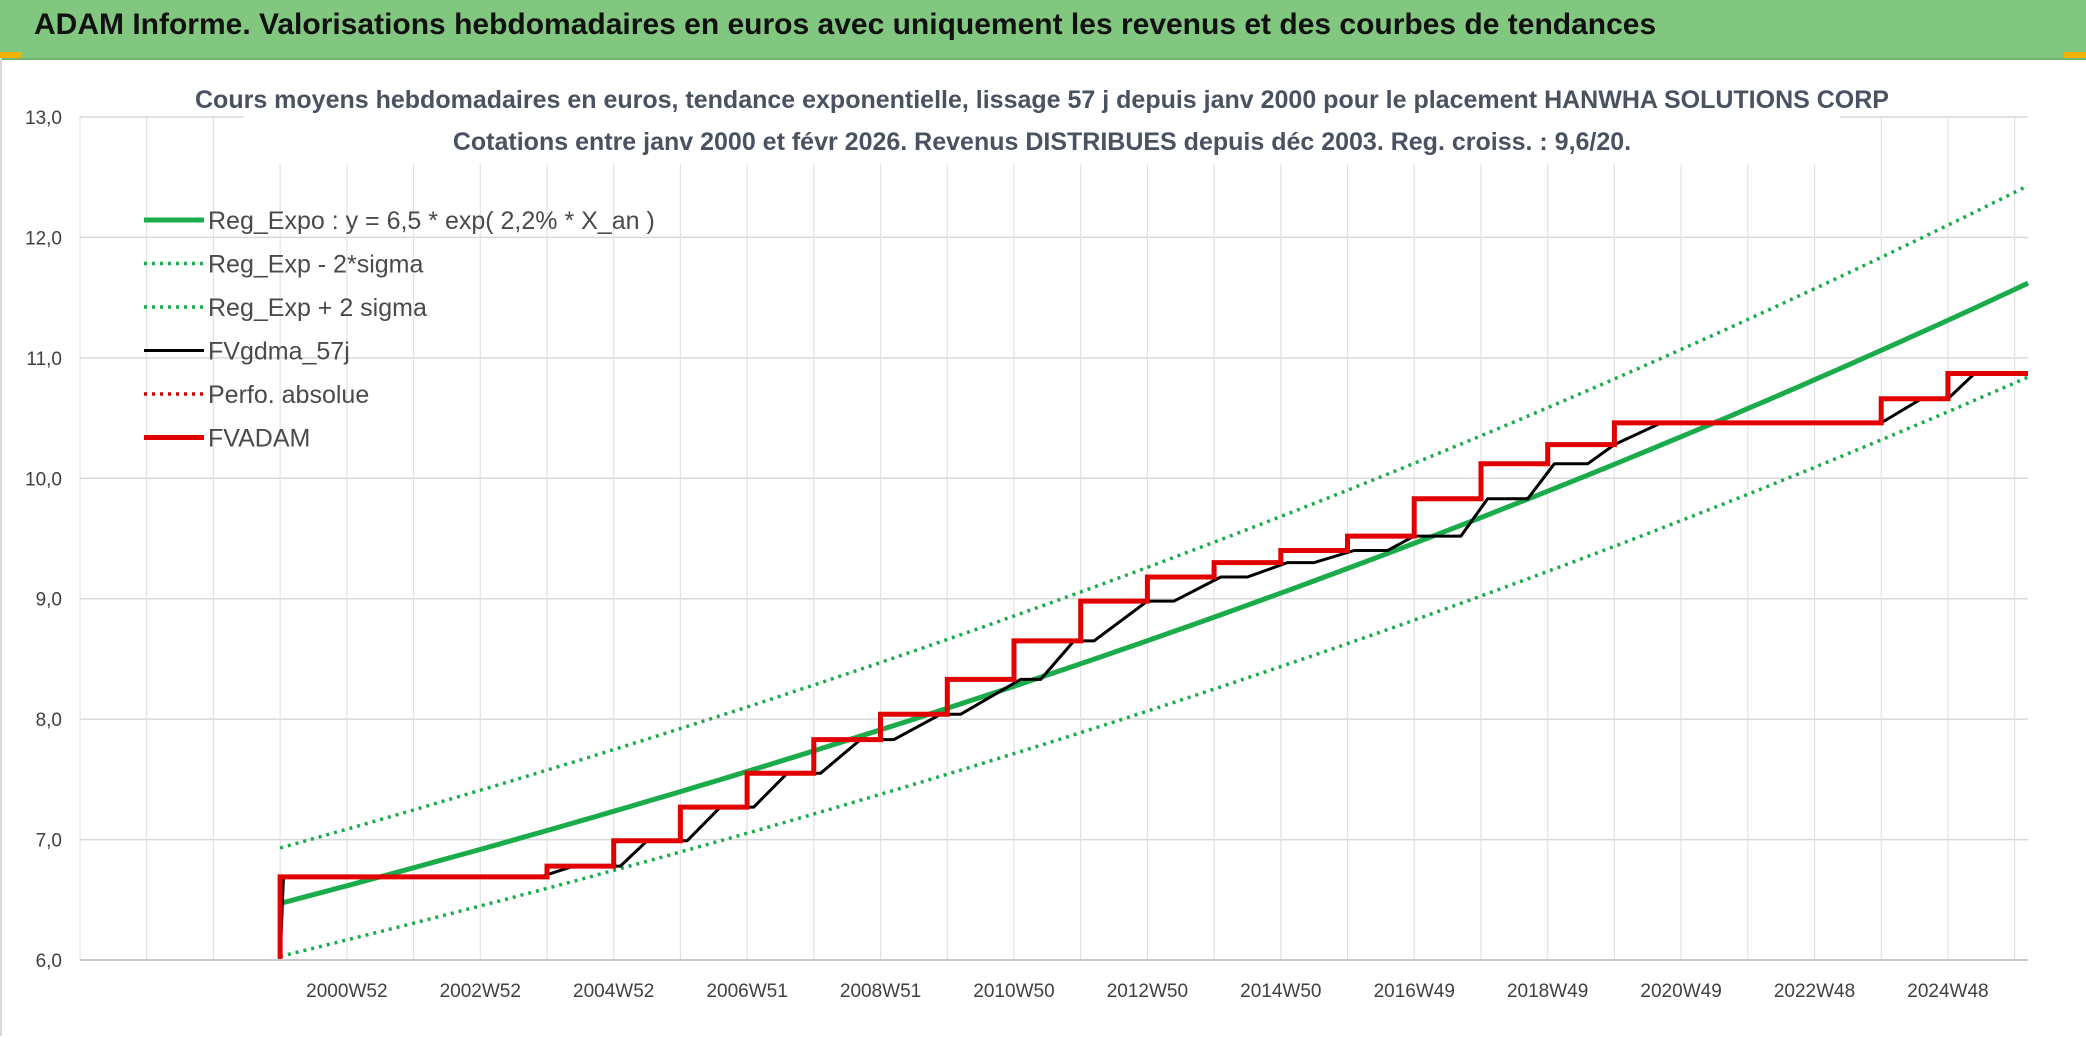  Describe the element at coordinates (1147, 991) in the screenshot. I see `x-tick-label: 2012W50` at that location.